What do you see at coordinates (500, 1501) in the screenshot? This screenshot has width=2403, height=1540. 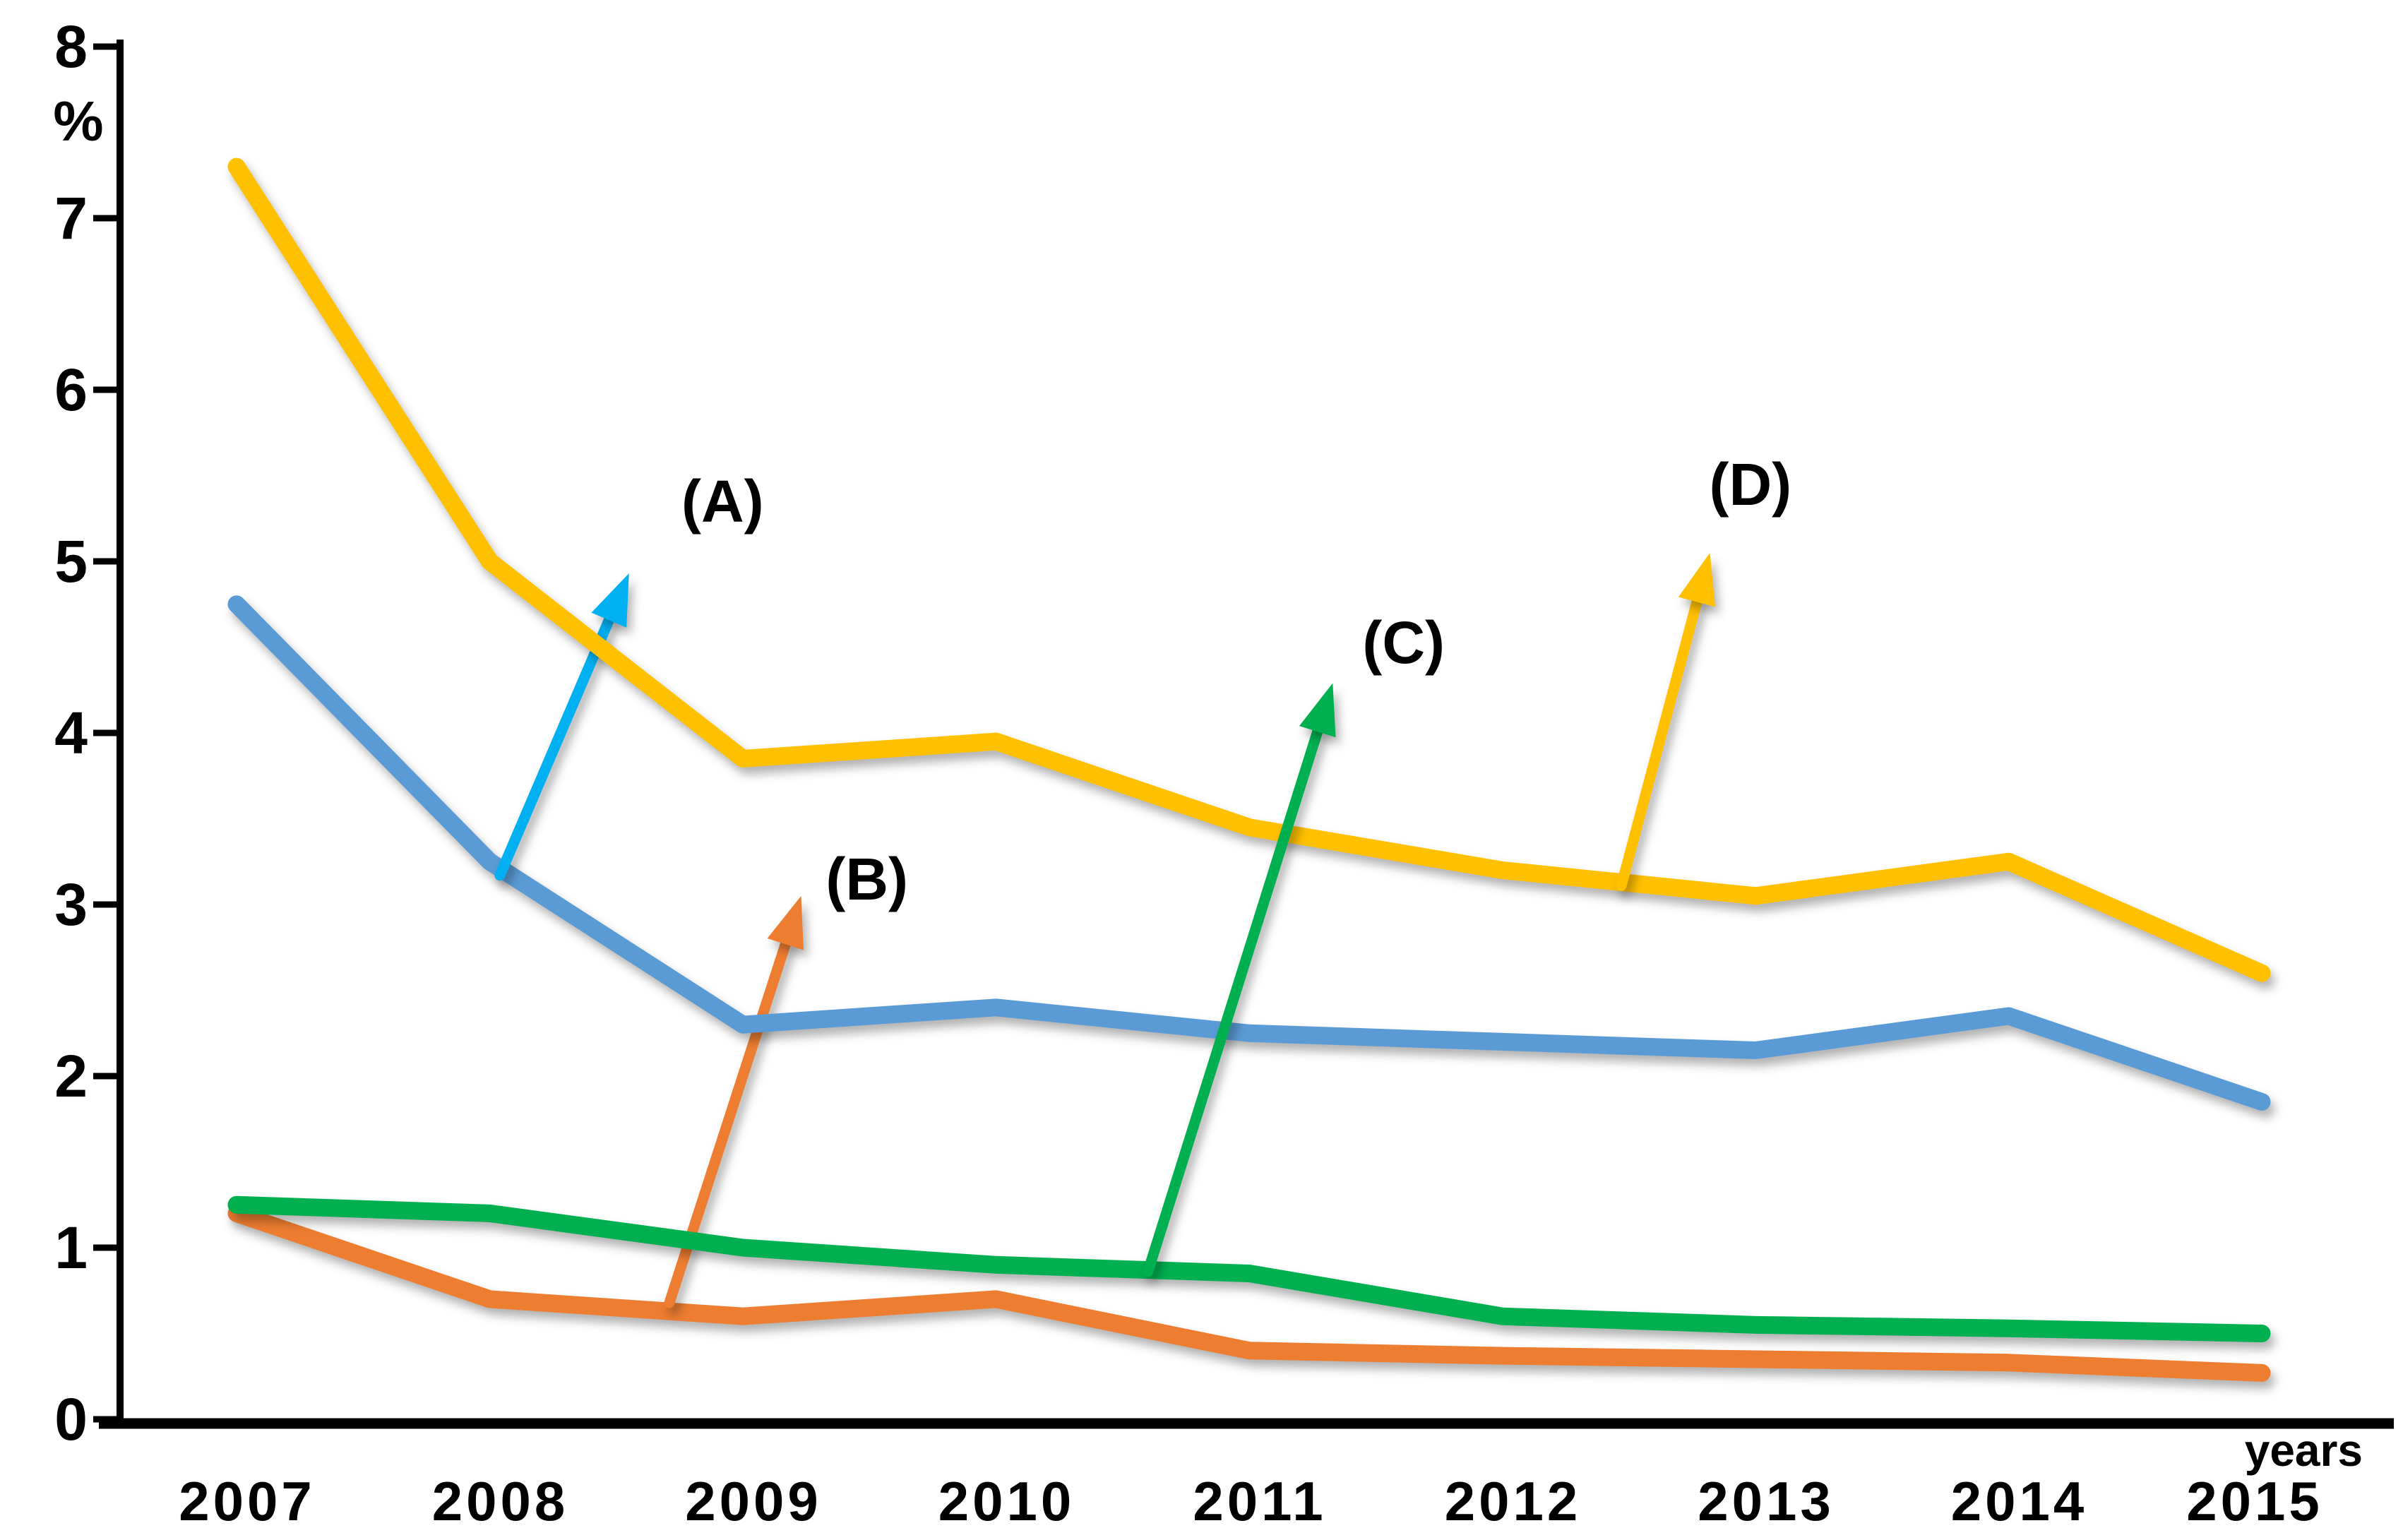 I see `x-axis-tick-label: 2008` at bounding box center [500, 1501].